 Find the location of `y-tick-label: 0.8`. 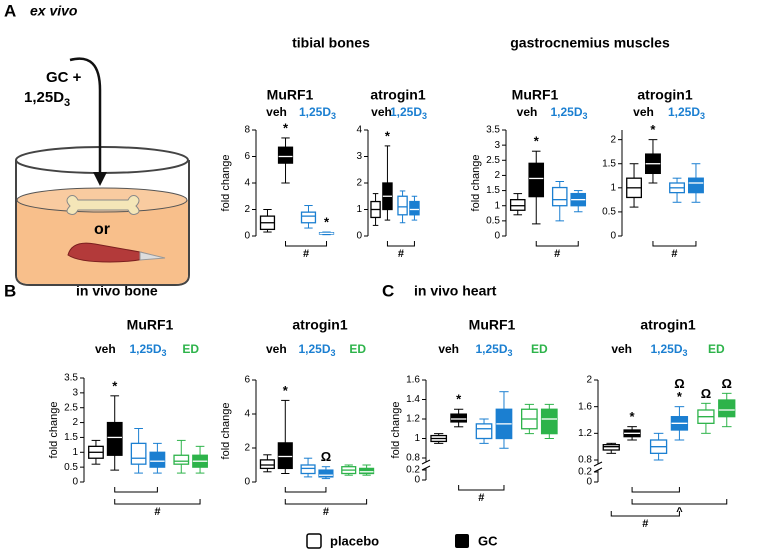

y-tick-label: 0.8 is located at coordinates (585, 460).